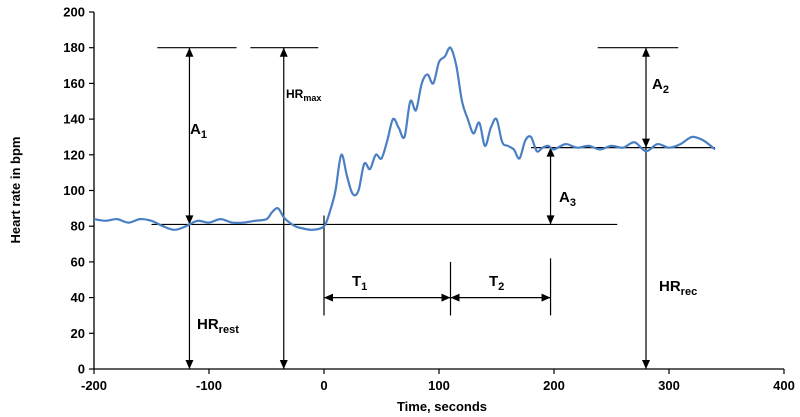 This screenshot has width=800, height=417. I want to click on x-tick-label: 100, so click(439, 385).